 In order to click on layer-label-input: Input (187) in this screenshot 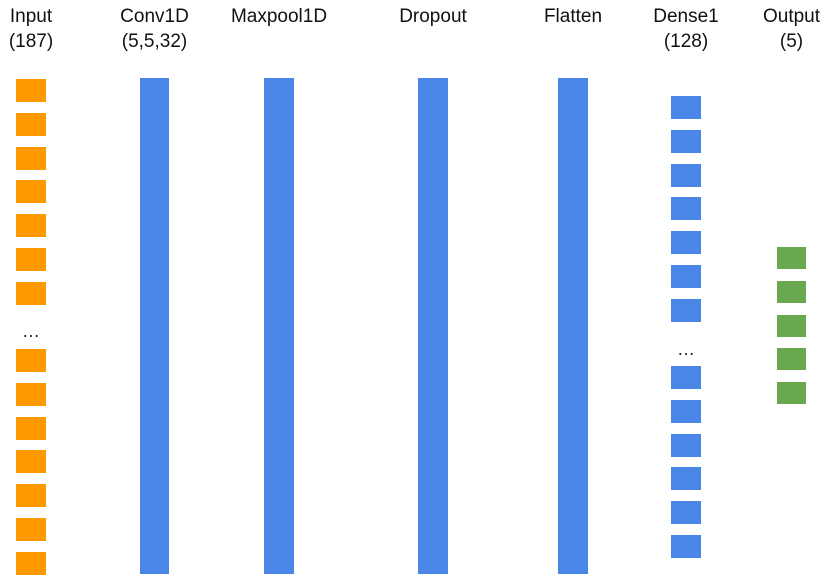, I will do `click(31, 29)`.